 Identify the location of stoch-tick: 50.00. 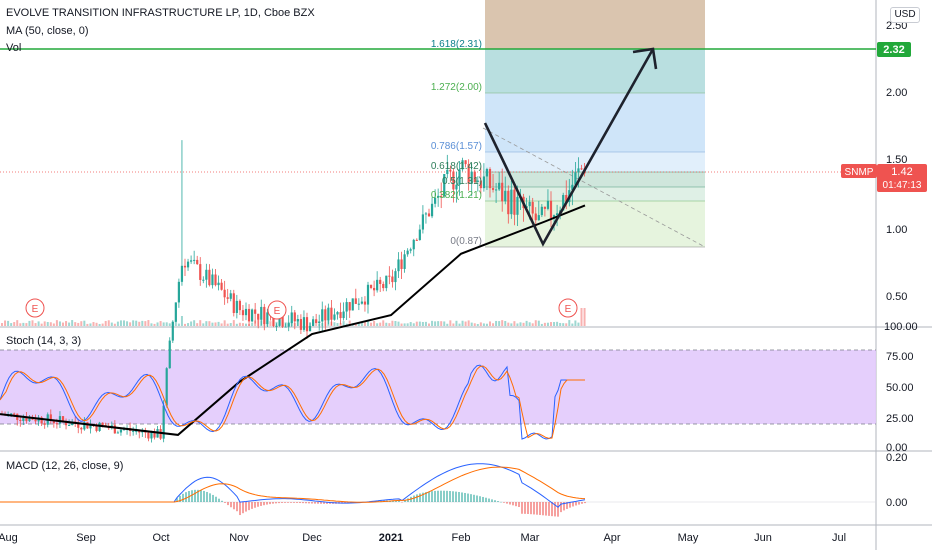
(900, 388).